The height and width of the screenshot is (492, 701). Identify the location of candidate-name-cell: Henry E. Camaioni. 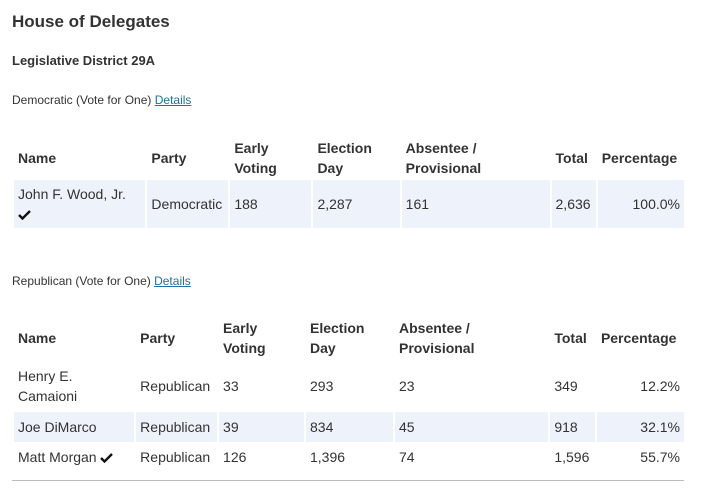
(48, 386).